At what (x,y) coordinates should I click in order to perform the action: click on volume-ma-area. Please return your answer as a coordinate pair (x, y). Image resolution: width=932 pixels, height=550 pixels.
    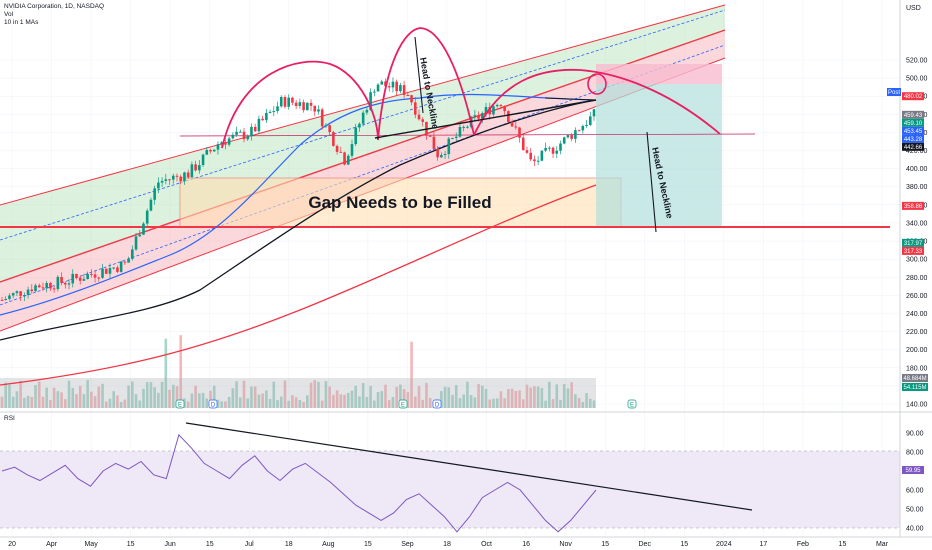
    Looking at the image, I should click on (298, 393).